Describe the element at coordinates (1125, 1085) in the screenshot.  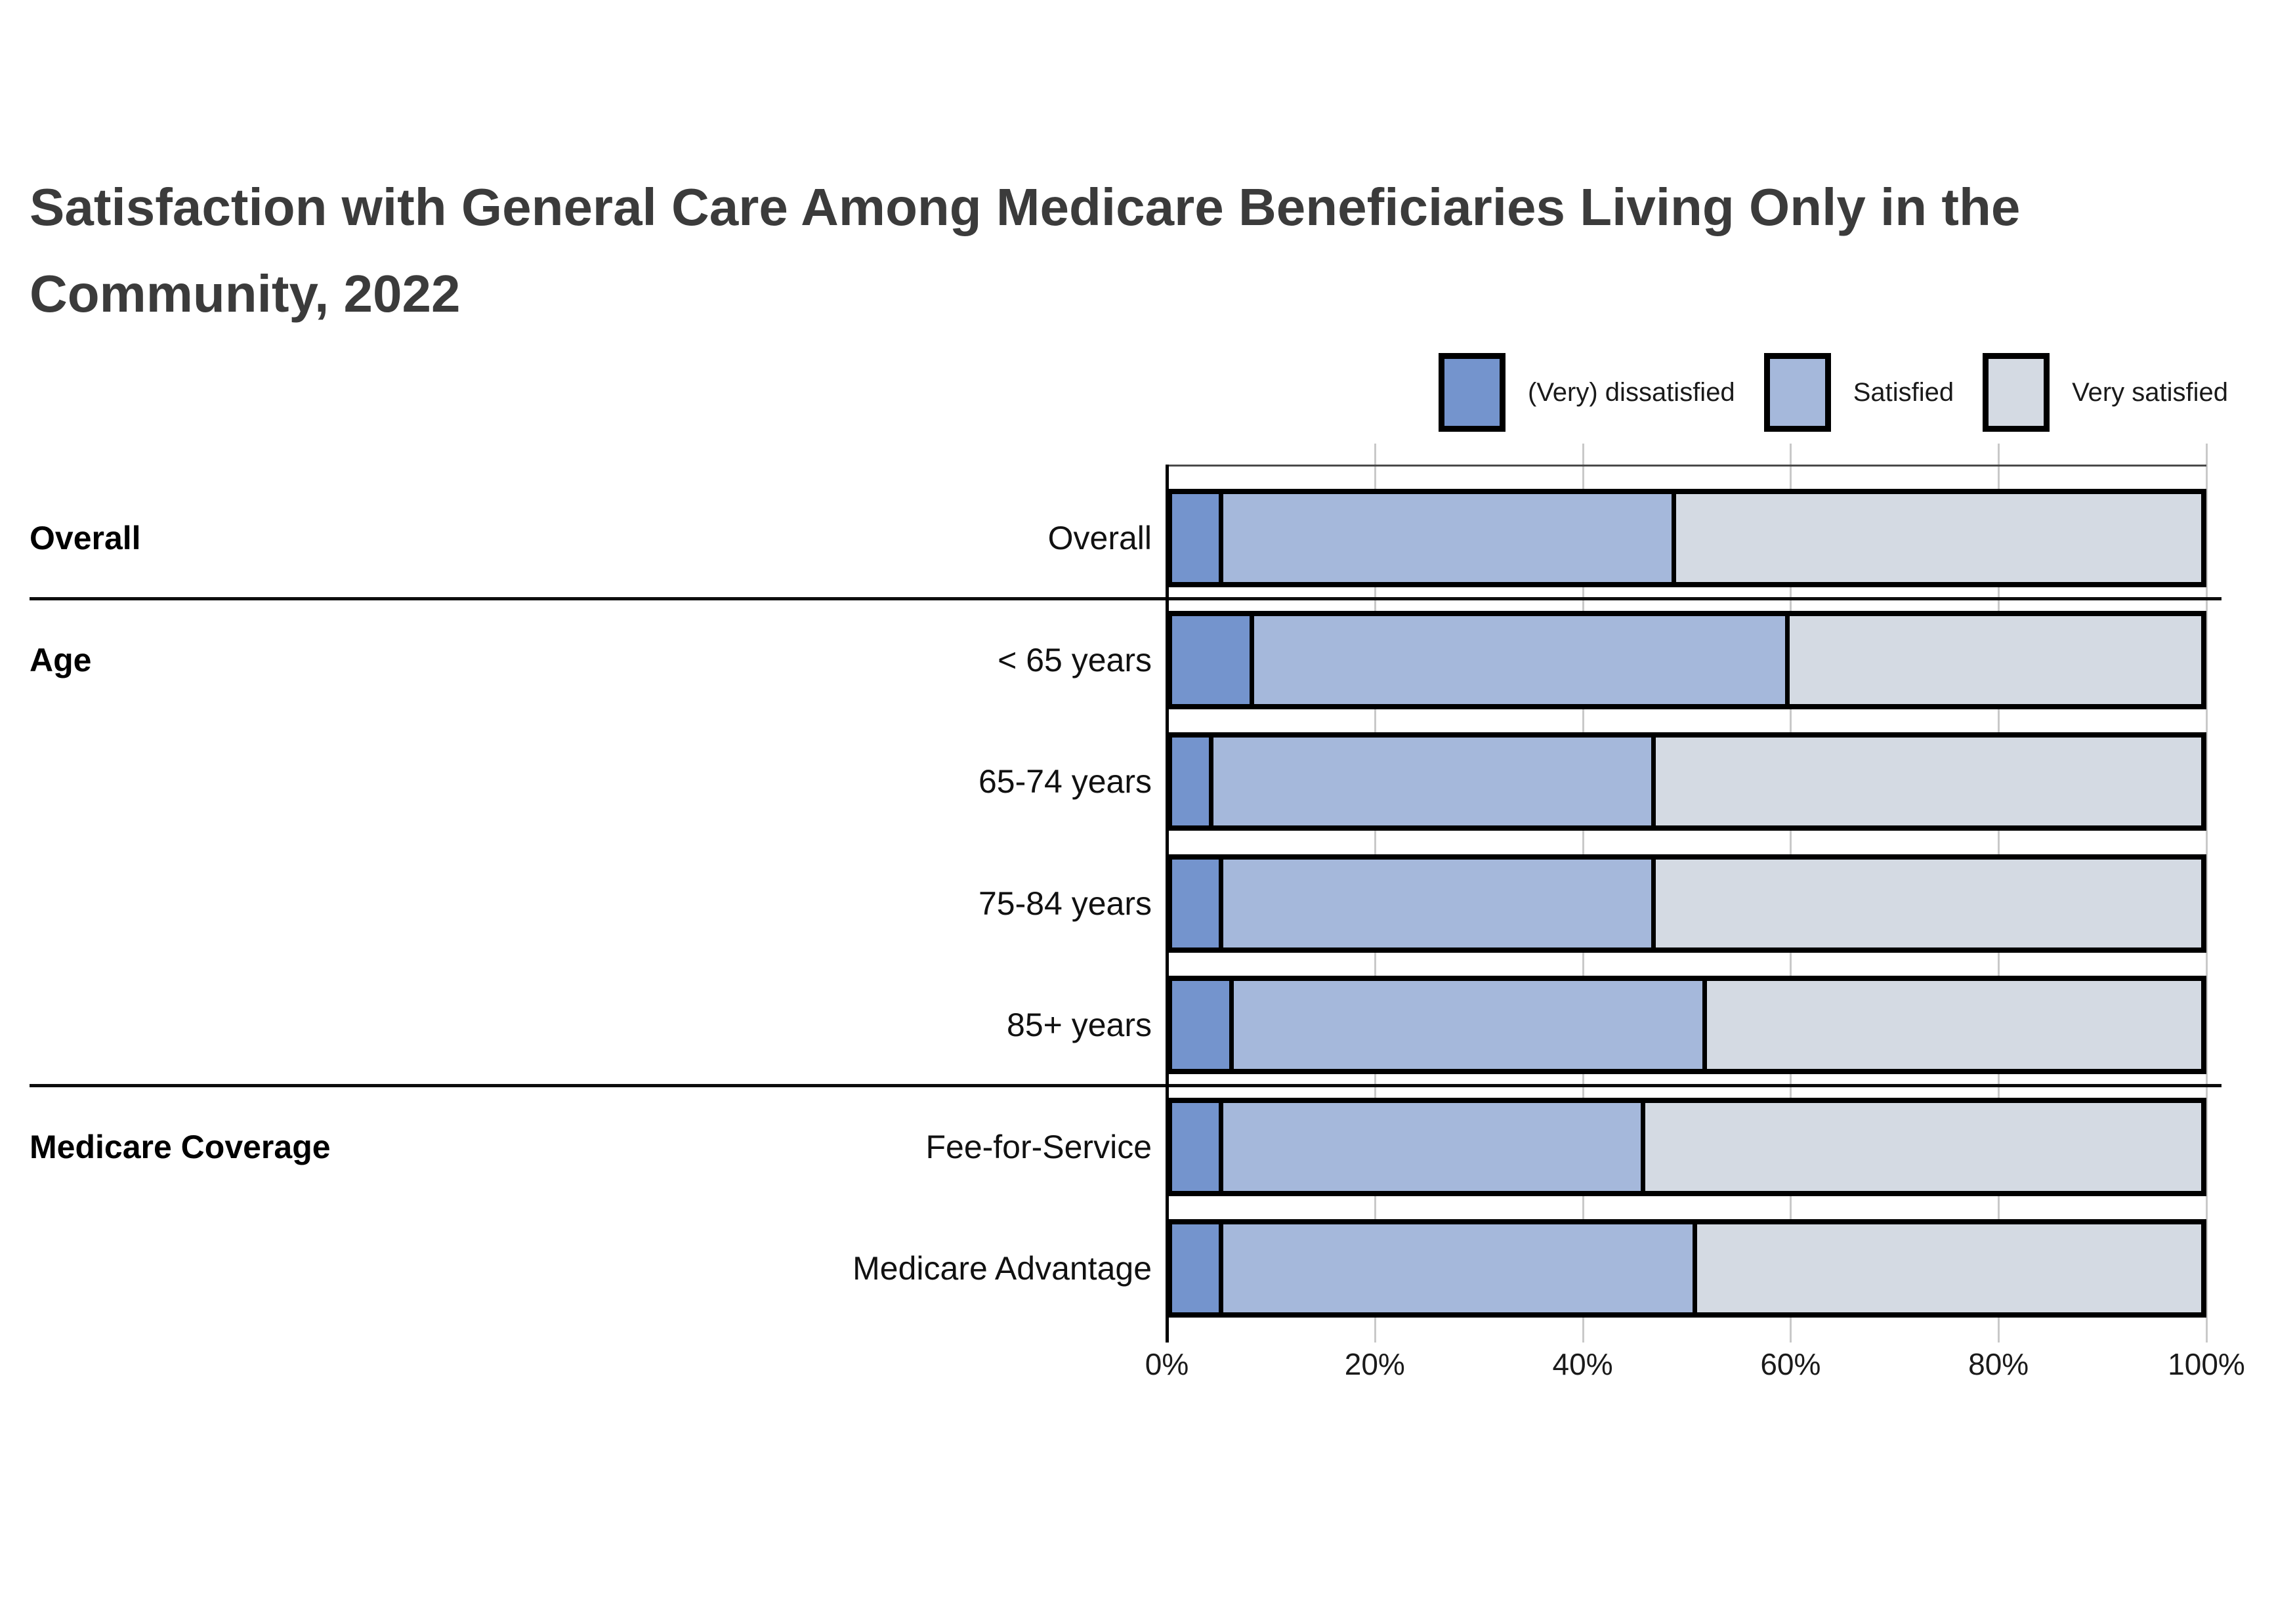
I see `group-divider-after-age` at that location.